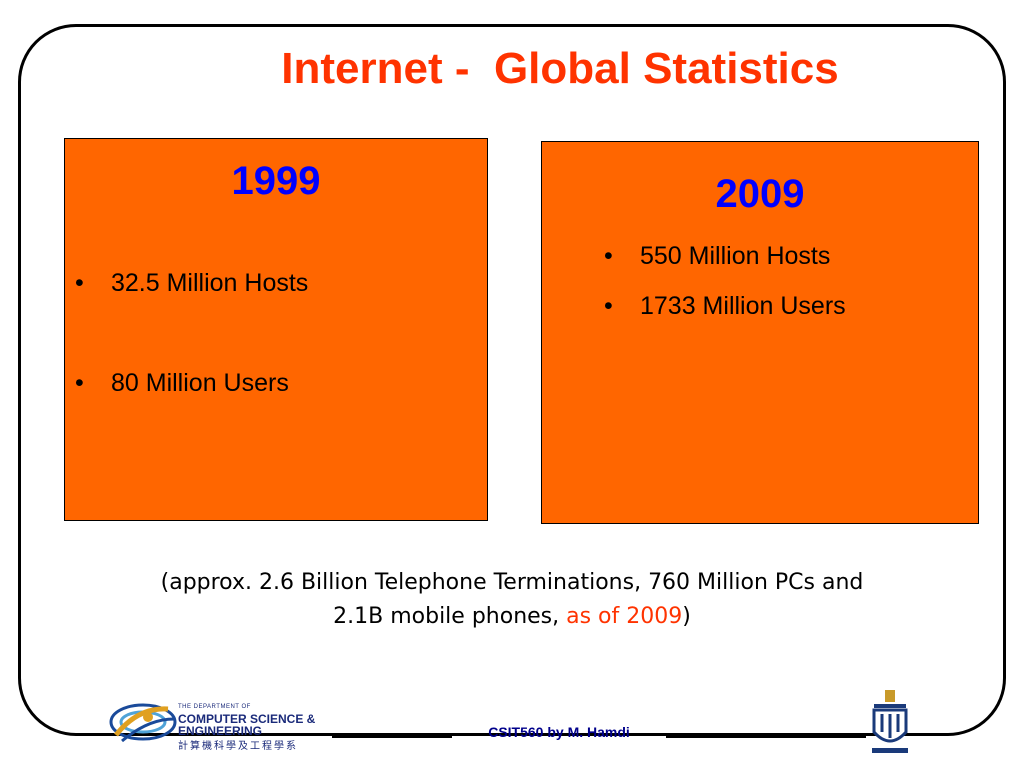 Image resolution: width=1024 pixels, height=768 pixels. What do you see at coordinates (238, 746) in the screenshot?
I see `dept-name-chinese: 計算機科學及工程學系` at bounding box center [238, 746].